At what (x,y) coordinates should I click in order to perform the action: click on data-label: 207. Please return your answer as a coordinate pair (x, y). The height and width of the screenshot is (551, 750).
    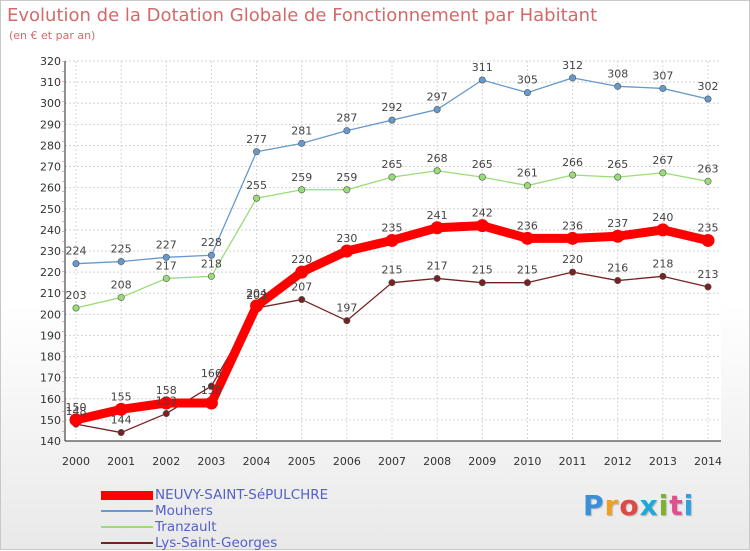
    Looking at the image, I should click on (301, 287).